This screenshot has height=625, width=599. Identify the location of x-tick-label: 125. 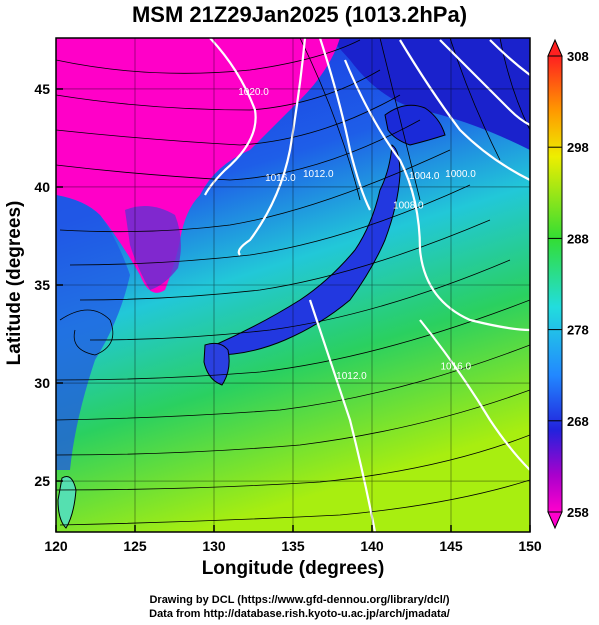
(135, 546).